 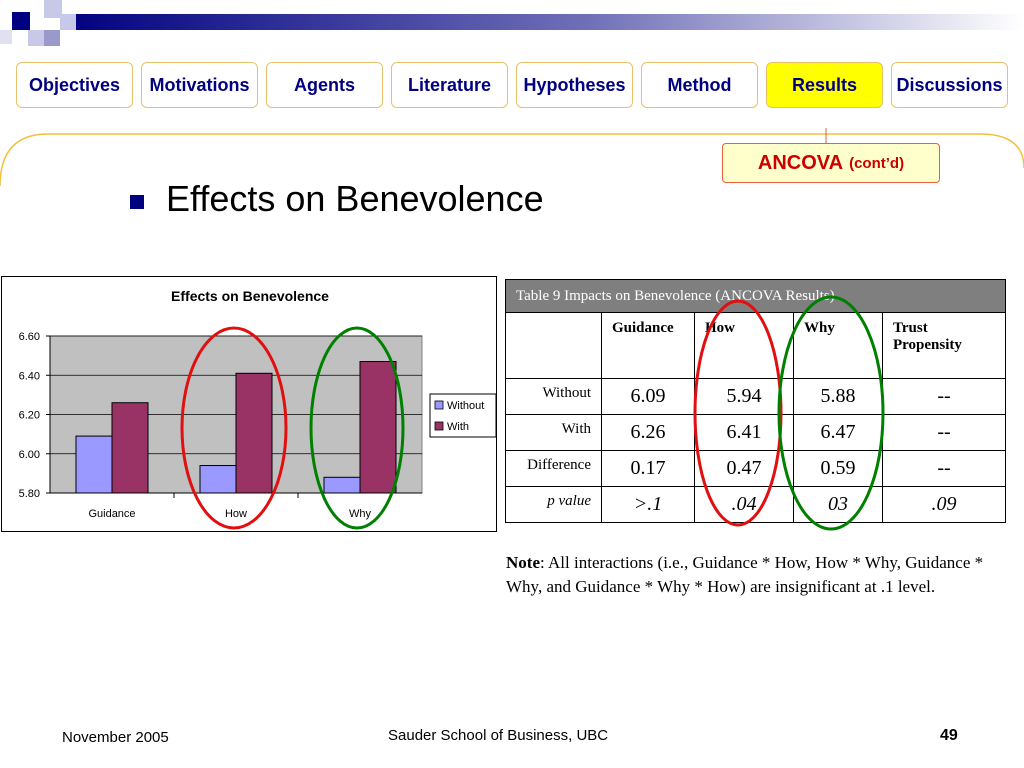 What do you see at coordinates (458, 427) in the screenshot?
I see `legend-label: With` at bounding box center [458, 427].